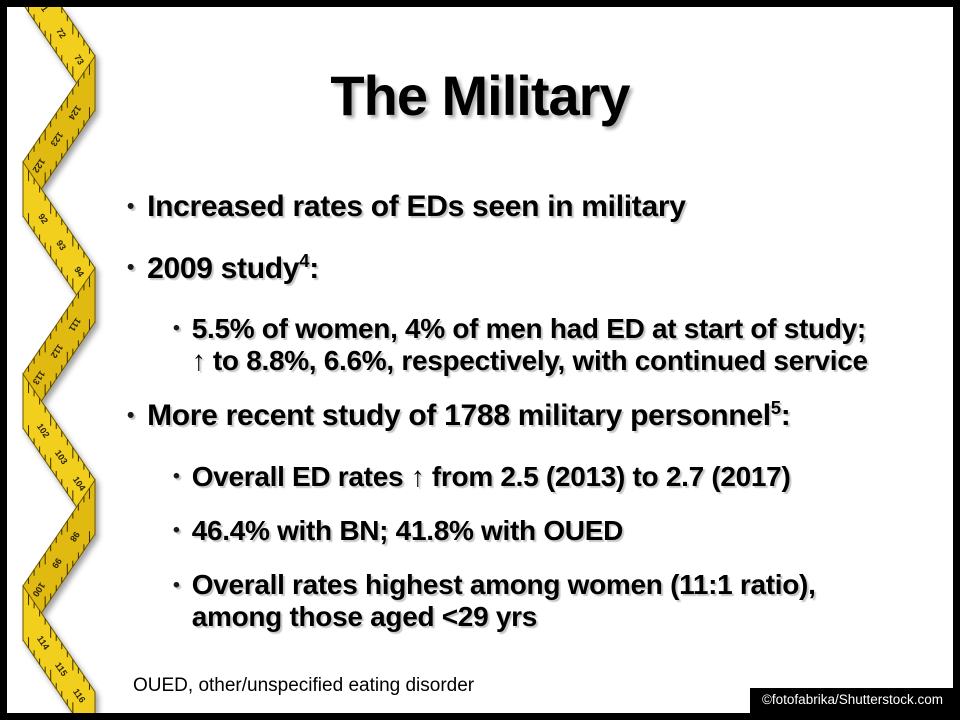  I want to click on slide-title: The Military, so click(480, 95).